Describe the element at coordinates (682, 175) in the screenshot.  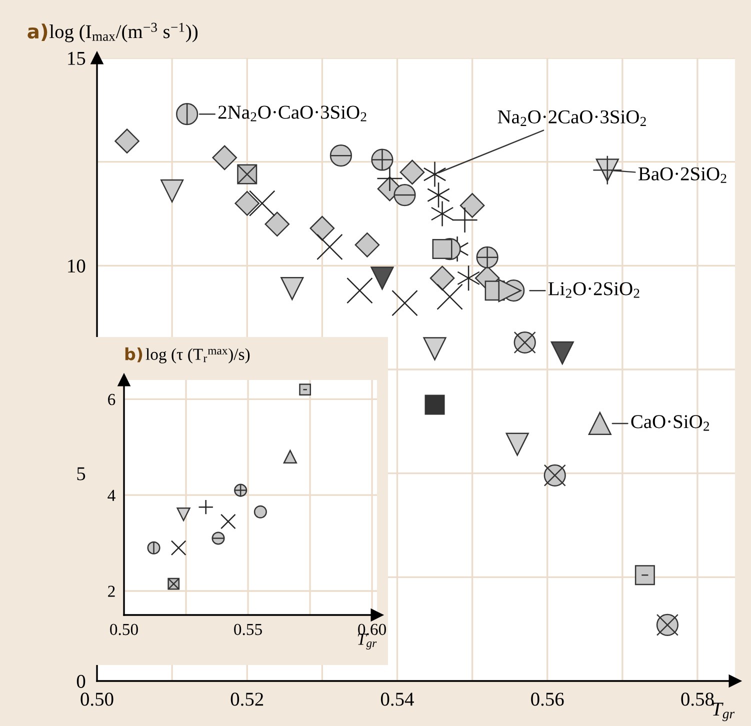
I see `annotation: BaO·2SiO$_{2}$` at that location.